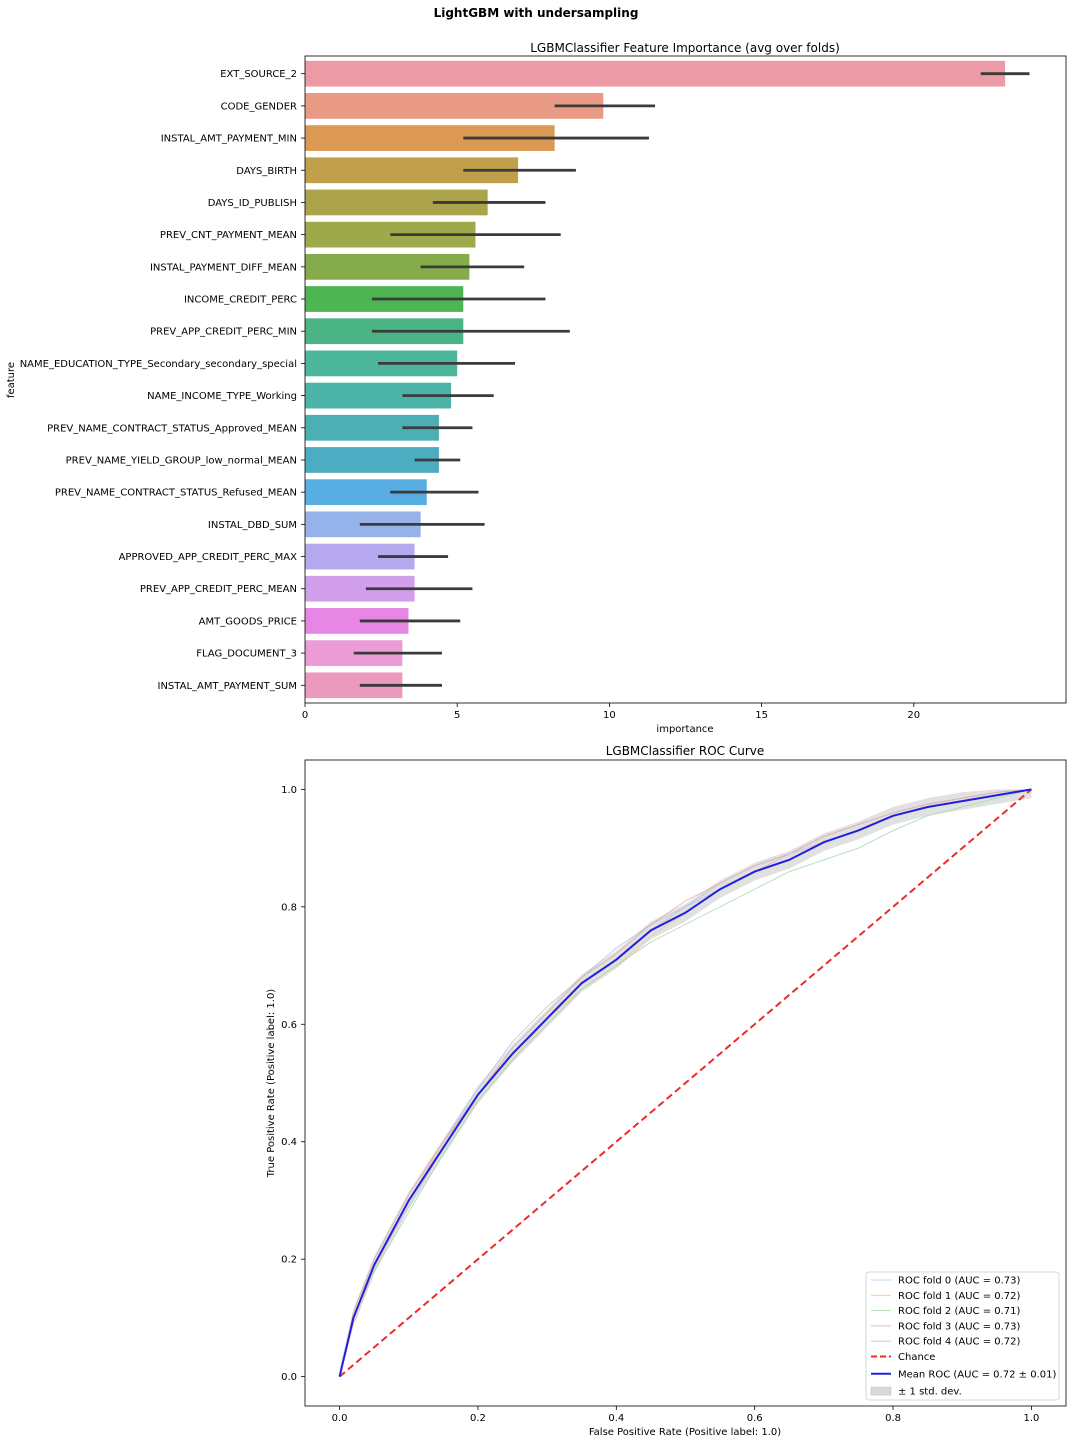 The width and height of the screenshot is (1072, 1443). Describe the element at coordinates (259, 106) in the screenshot. I see `y-tick-label: CODE_GENDER` at that location.